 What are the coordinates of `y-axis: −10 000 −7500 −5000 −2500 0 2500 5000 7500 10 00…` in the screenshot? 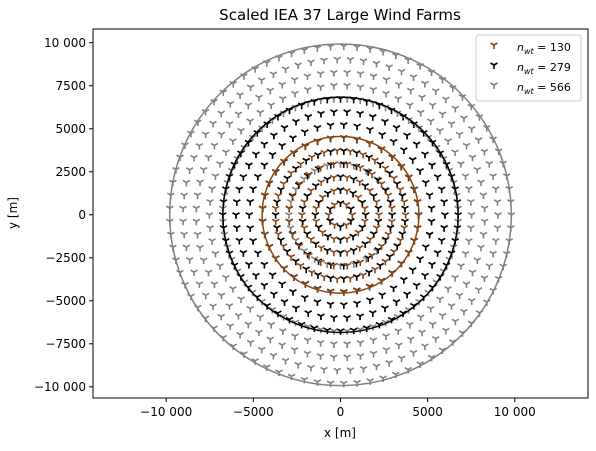 It's located at (63, 215).